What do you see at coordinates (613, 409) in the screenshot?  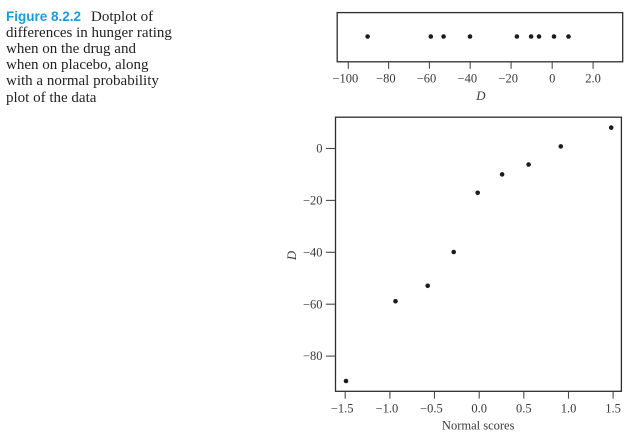 I see `svg-text: 1.5` at bounding box center [613, 409].